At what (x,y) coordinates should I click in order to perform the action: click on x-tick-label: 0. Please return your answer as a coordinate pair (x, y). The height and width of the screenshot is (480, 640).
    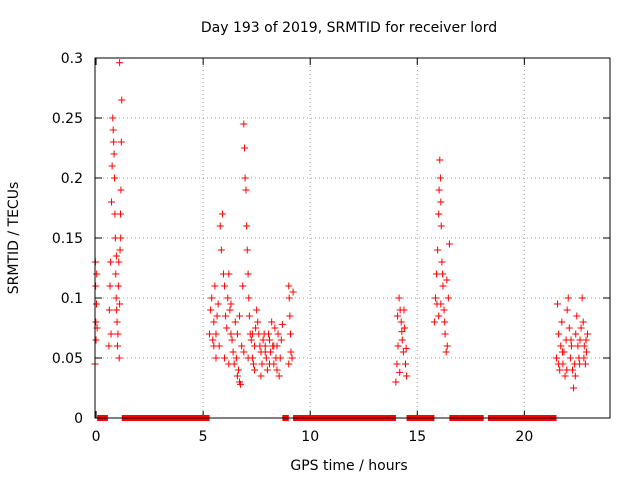
    Looking at the image, I should click on (96, 437).